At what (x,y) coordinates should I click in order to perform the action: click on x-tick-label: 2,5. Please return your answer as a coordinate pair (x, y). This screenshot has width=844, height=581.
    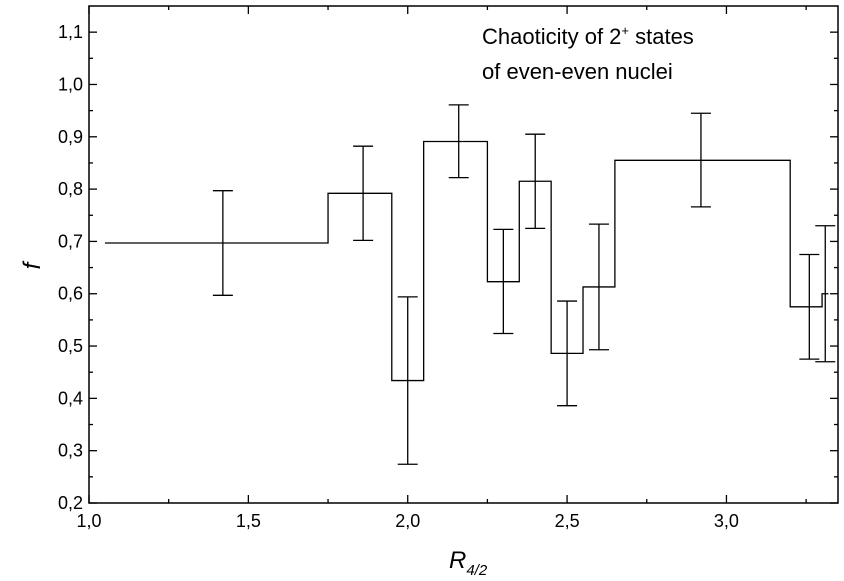
    Looking at the image, I should click on (567, 521).